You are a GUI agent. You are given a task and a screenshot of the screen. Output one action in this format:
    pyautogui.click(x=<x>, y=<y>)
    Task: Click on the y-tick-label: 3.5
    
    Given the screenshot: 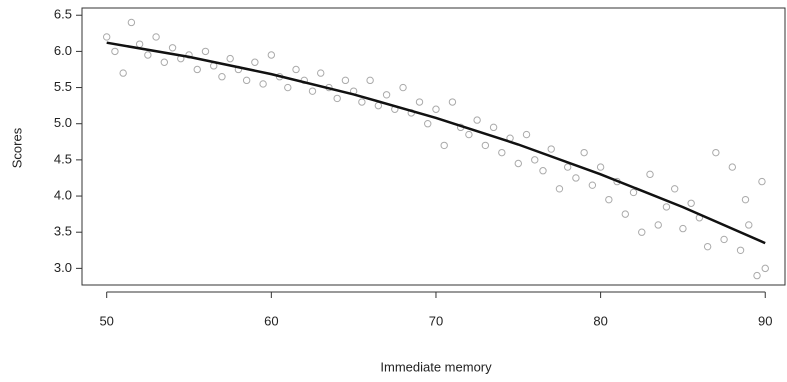 What is the action you would take?
    pyautogui.click(x=63, y=231)
    